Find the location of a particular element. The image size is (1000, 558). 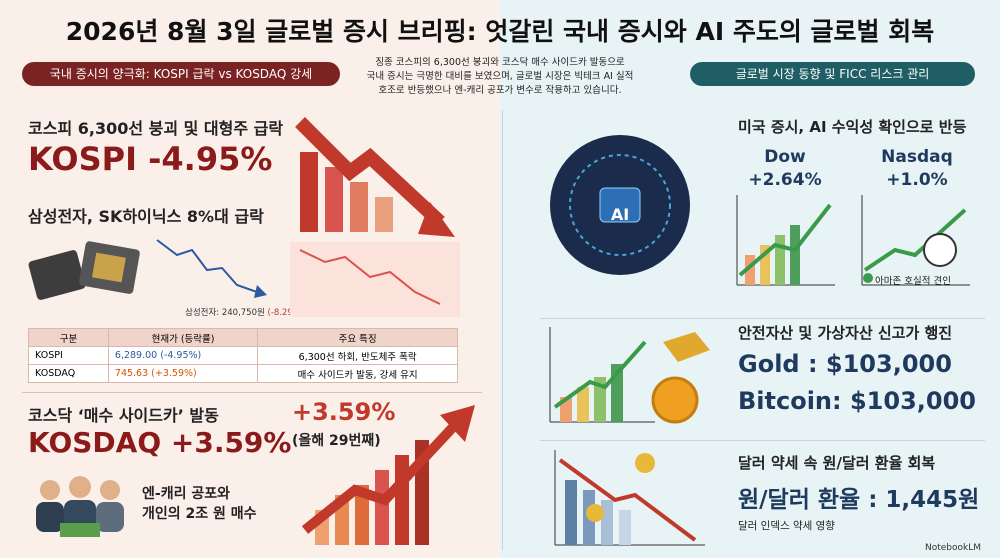

dow-name: Dow is located at coordinates (785, 157).